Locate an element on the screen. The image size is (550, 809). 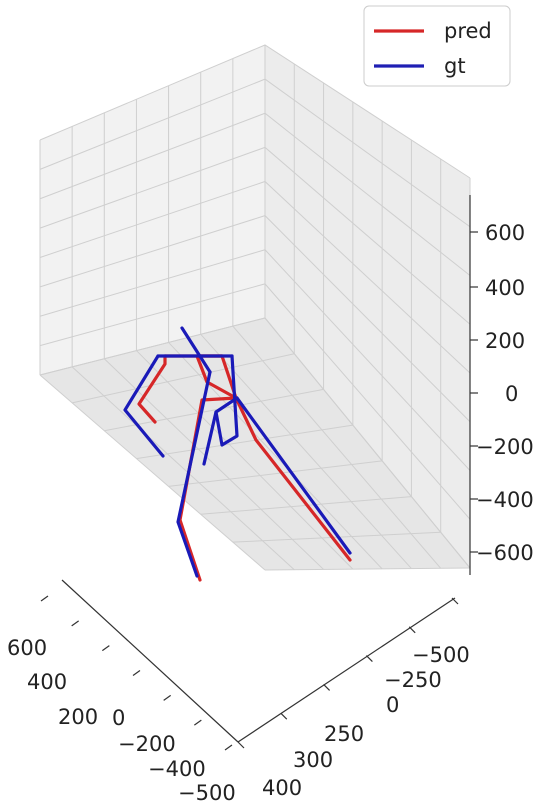
y-tick-label: 250 is located at coordinates (344, 734).